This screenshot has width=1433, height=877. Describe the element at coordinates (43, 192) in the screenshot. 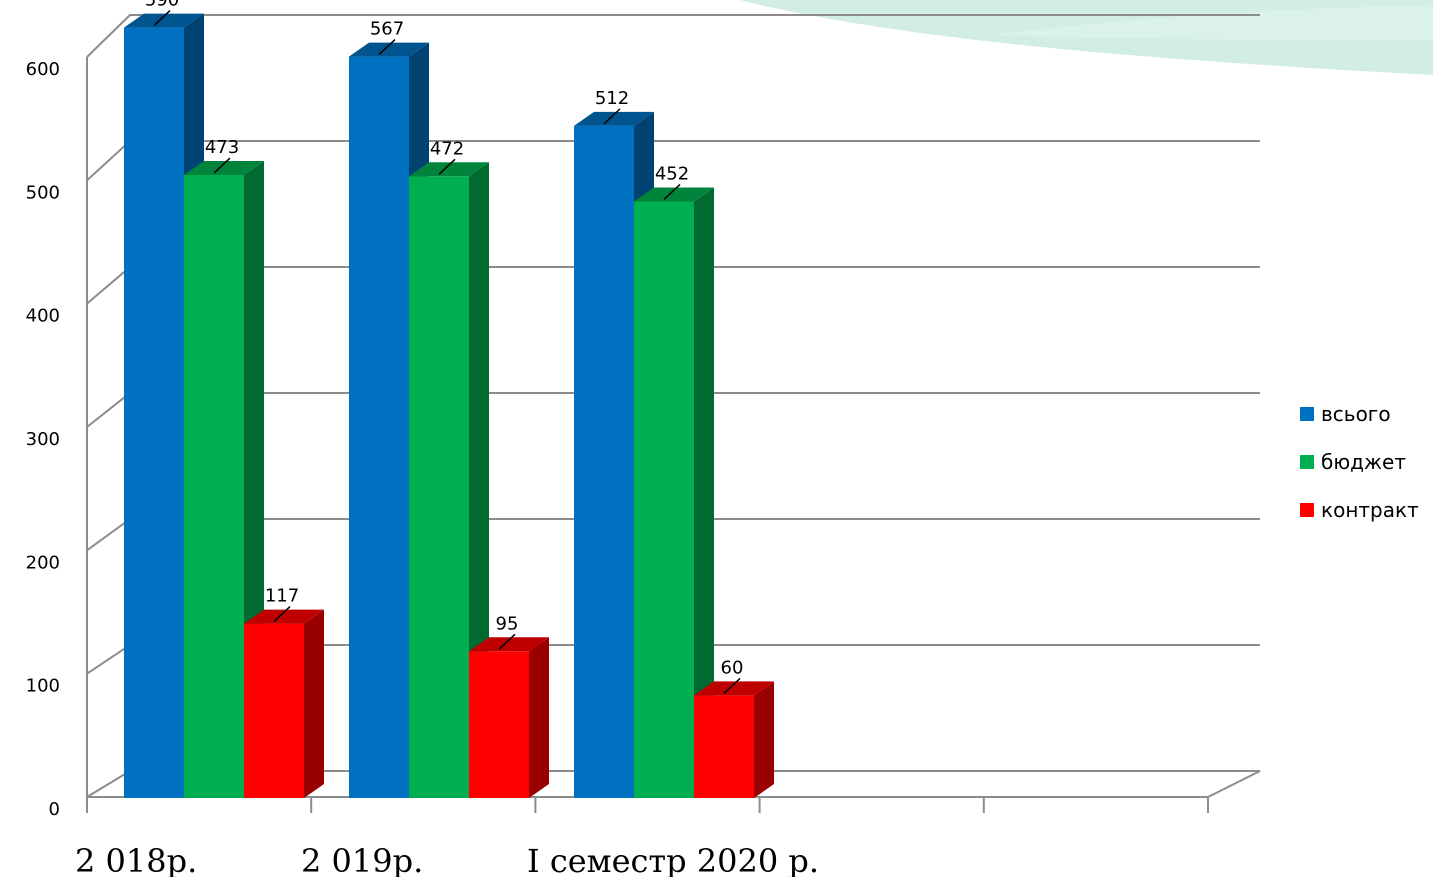

I see `y-tick-label: 500` at that location.